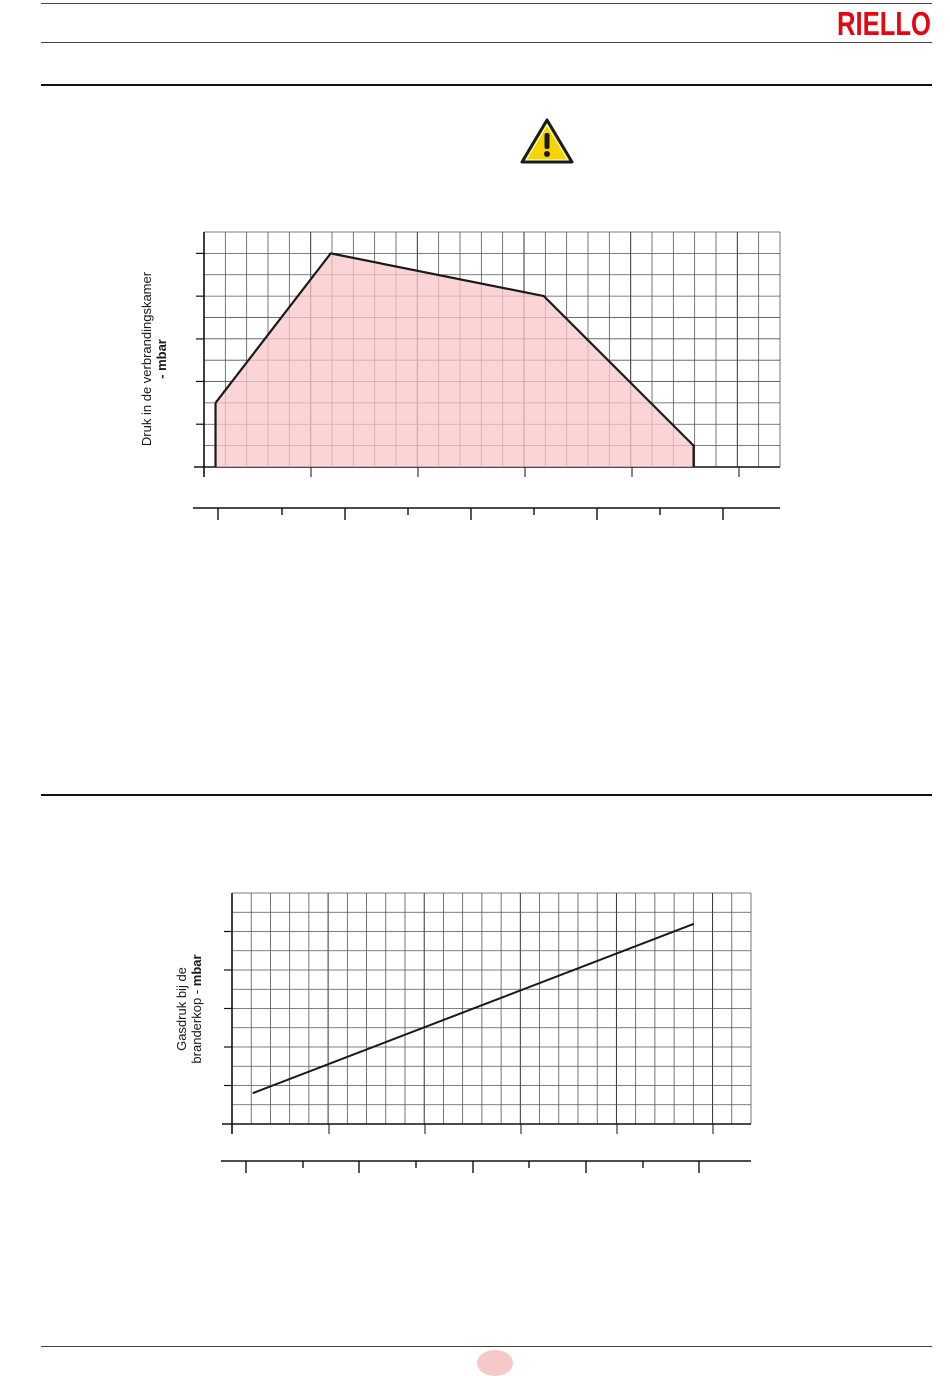  What do you see at coordinates (486, 1346) in the screenshot?
I see `footer-rule` at bounding box center [486, 1346].